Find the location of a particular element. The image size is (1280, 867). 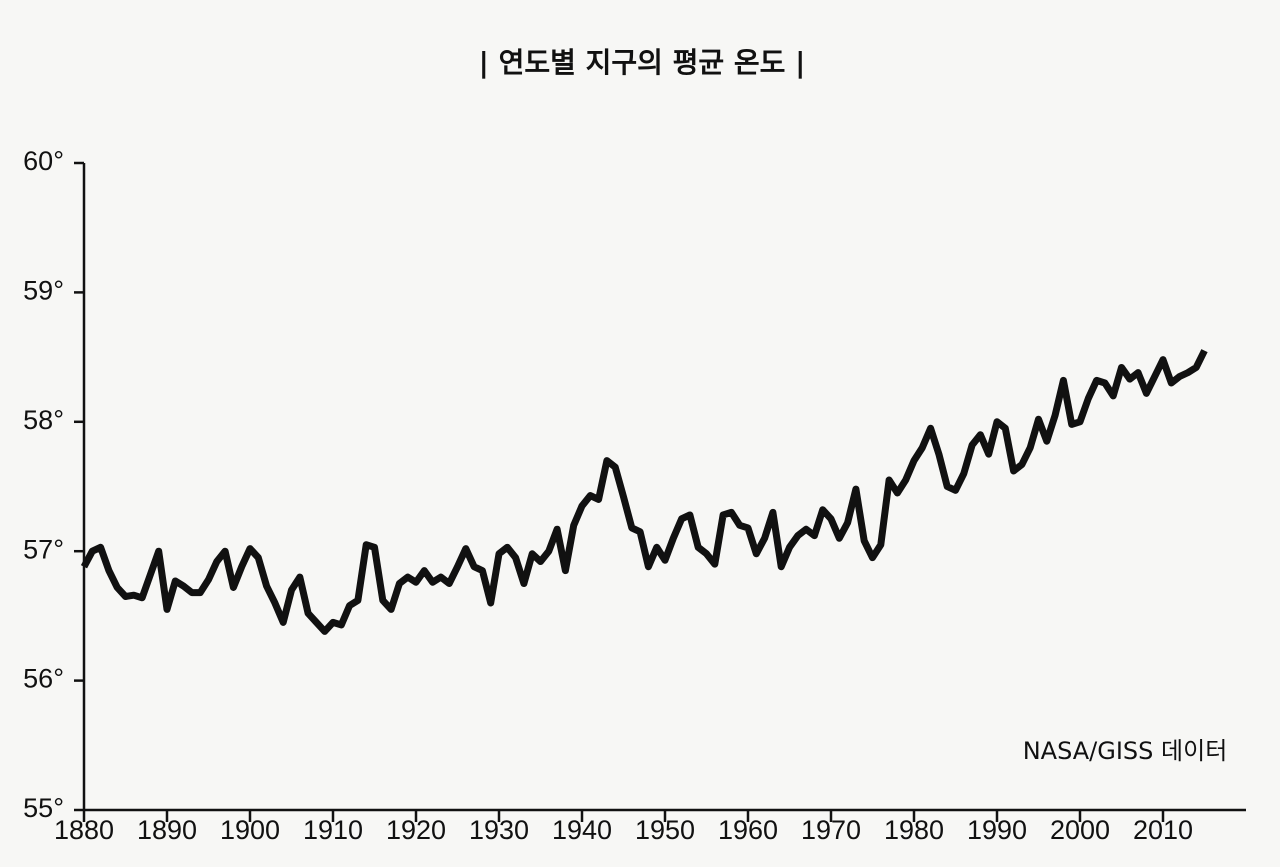

x-tick-label: 1920 is located at coordinates (416, 830).